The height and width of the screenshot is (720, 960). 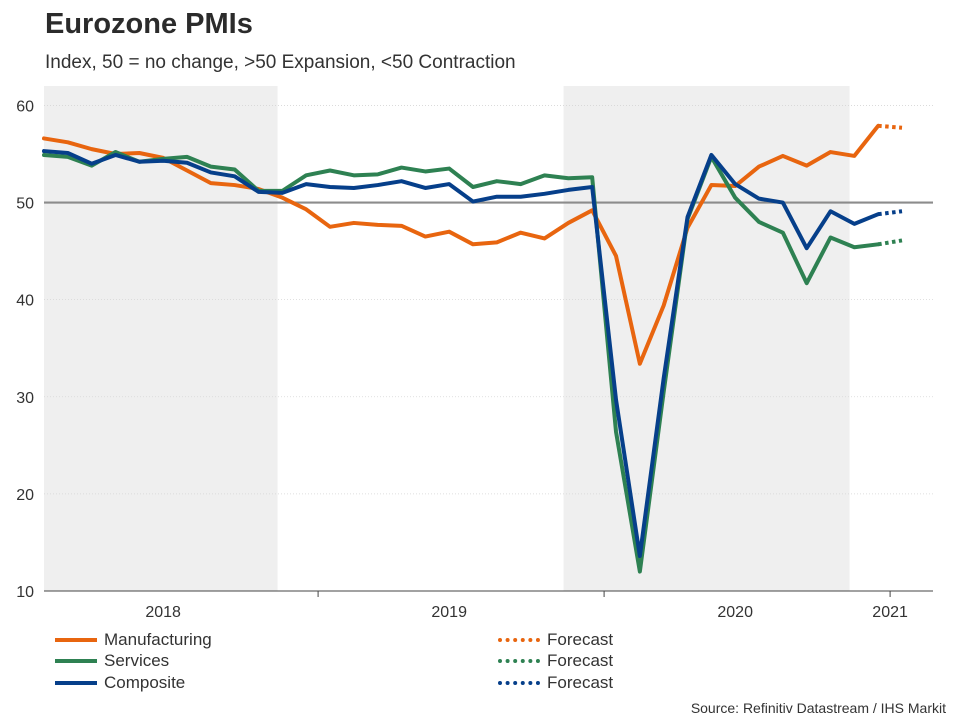 I want to click on y-tick-label: 10, so click(x=25, y=592).